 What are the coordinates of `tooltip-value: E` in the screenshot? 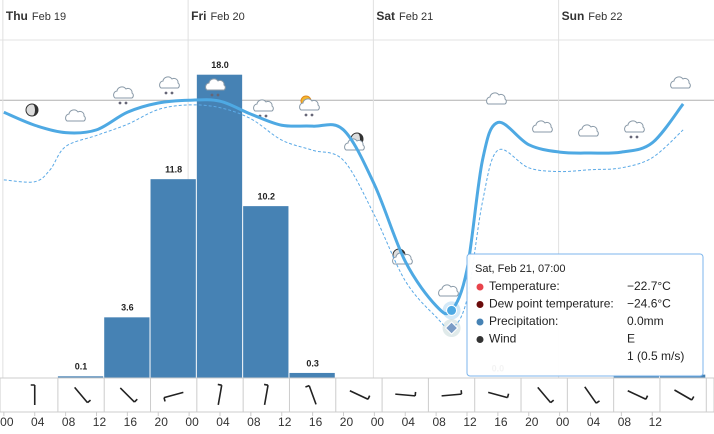 It's located at (631, 339).